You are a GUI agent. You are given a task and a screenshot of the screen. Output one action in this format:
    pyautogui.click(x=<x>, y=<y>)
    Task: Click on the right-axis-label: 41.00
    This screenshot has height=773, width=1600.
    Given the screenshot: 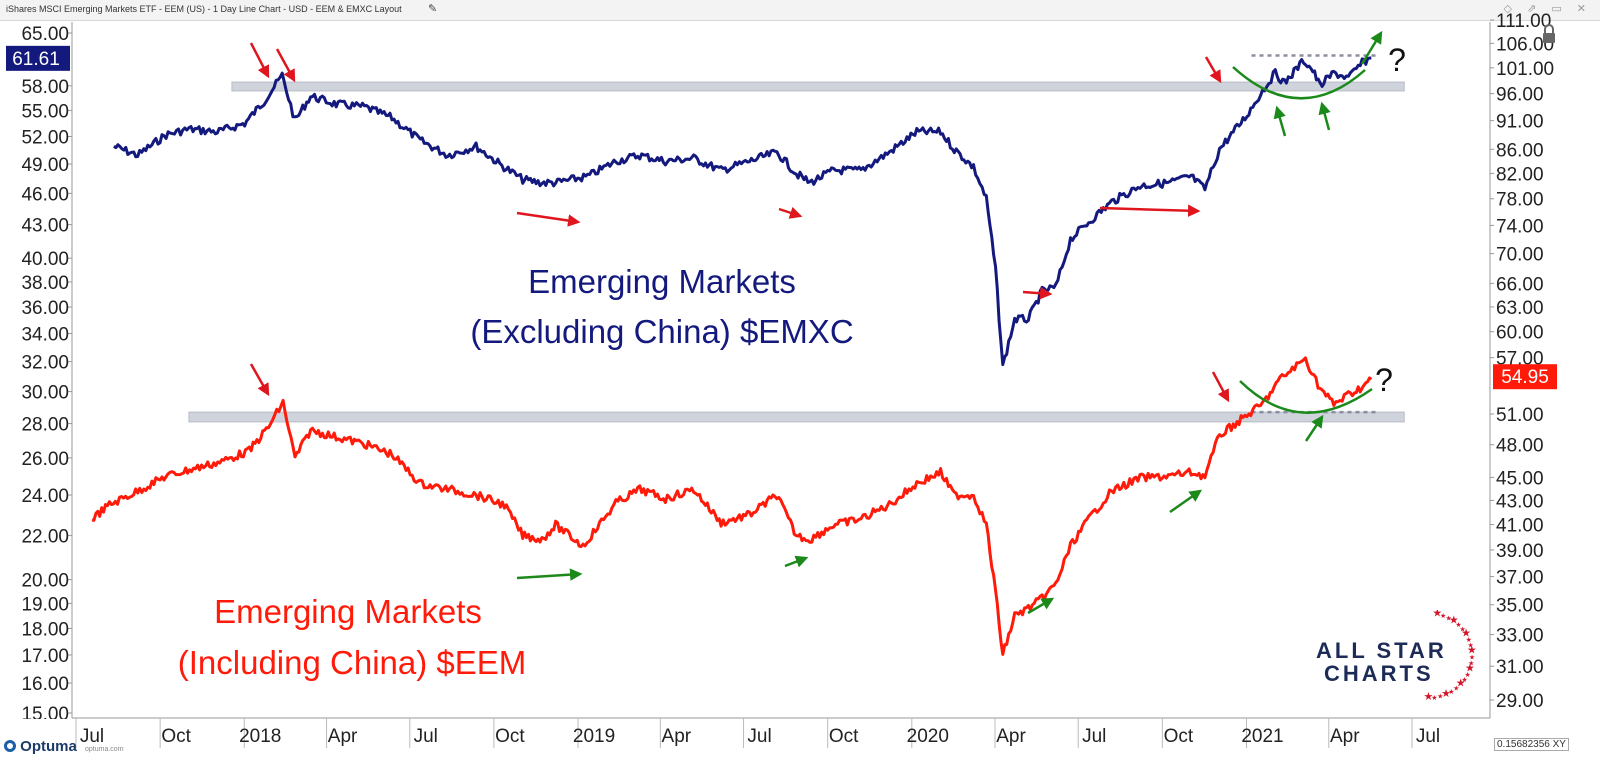 What is the action you would take?
    pyautogui.click(x=1520, y=526)
    